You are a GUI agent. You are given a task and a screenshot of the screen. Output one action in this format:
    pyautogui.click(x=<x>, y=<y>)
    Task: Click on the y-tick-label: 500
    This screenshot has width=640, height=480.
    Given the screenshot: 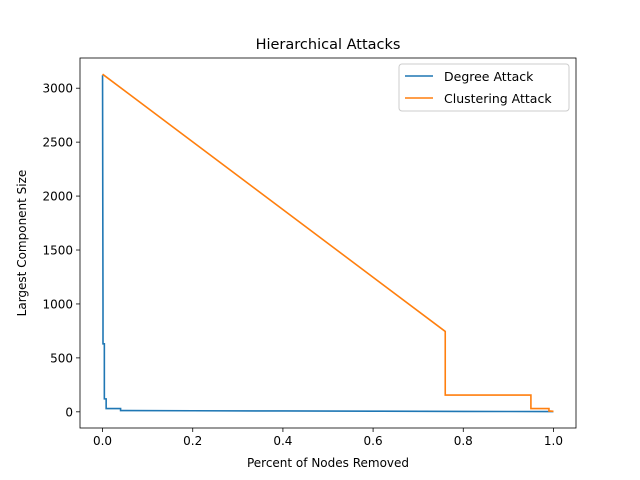 What is the action you would take?
    pyautogui.click(x=61, y=358)
    